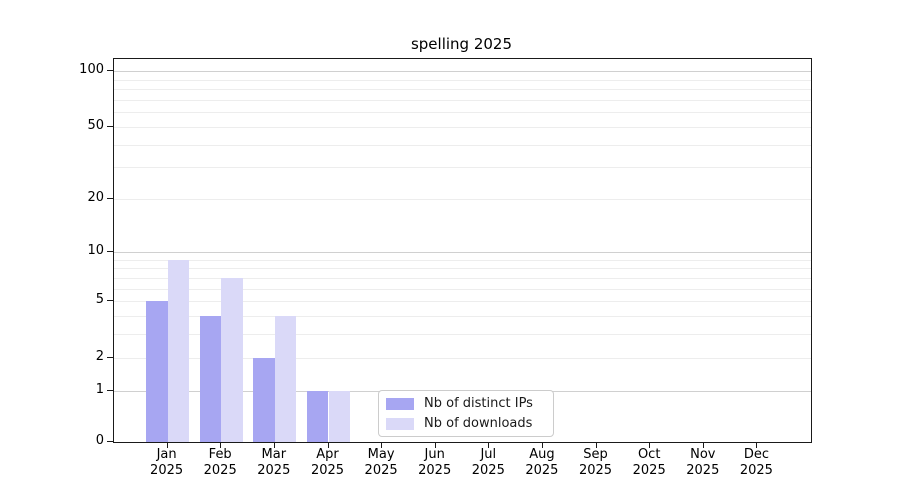  I want to click on x-axis-label: Mar 2025, so click(274, 462).